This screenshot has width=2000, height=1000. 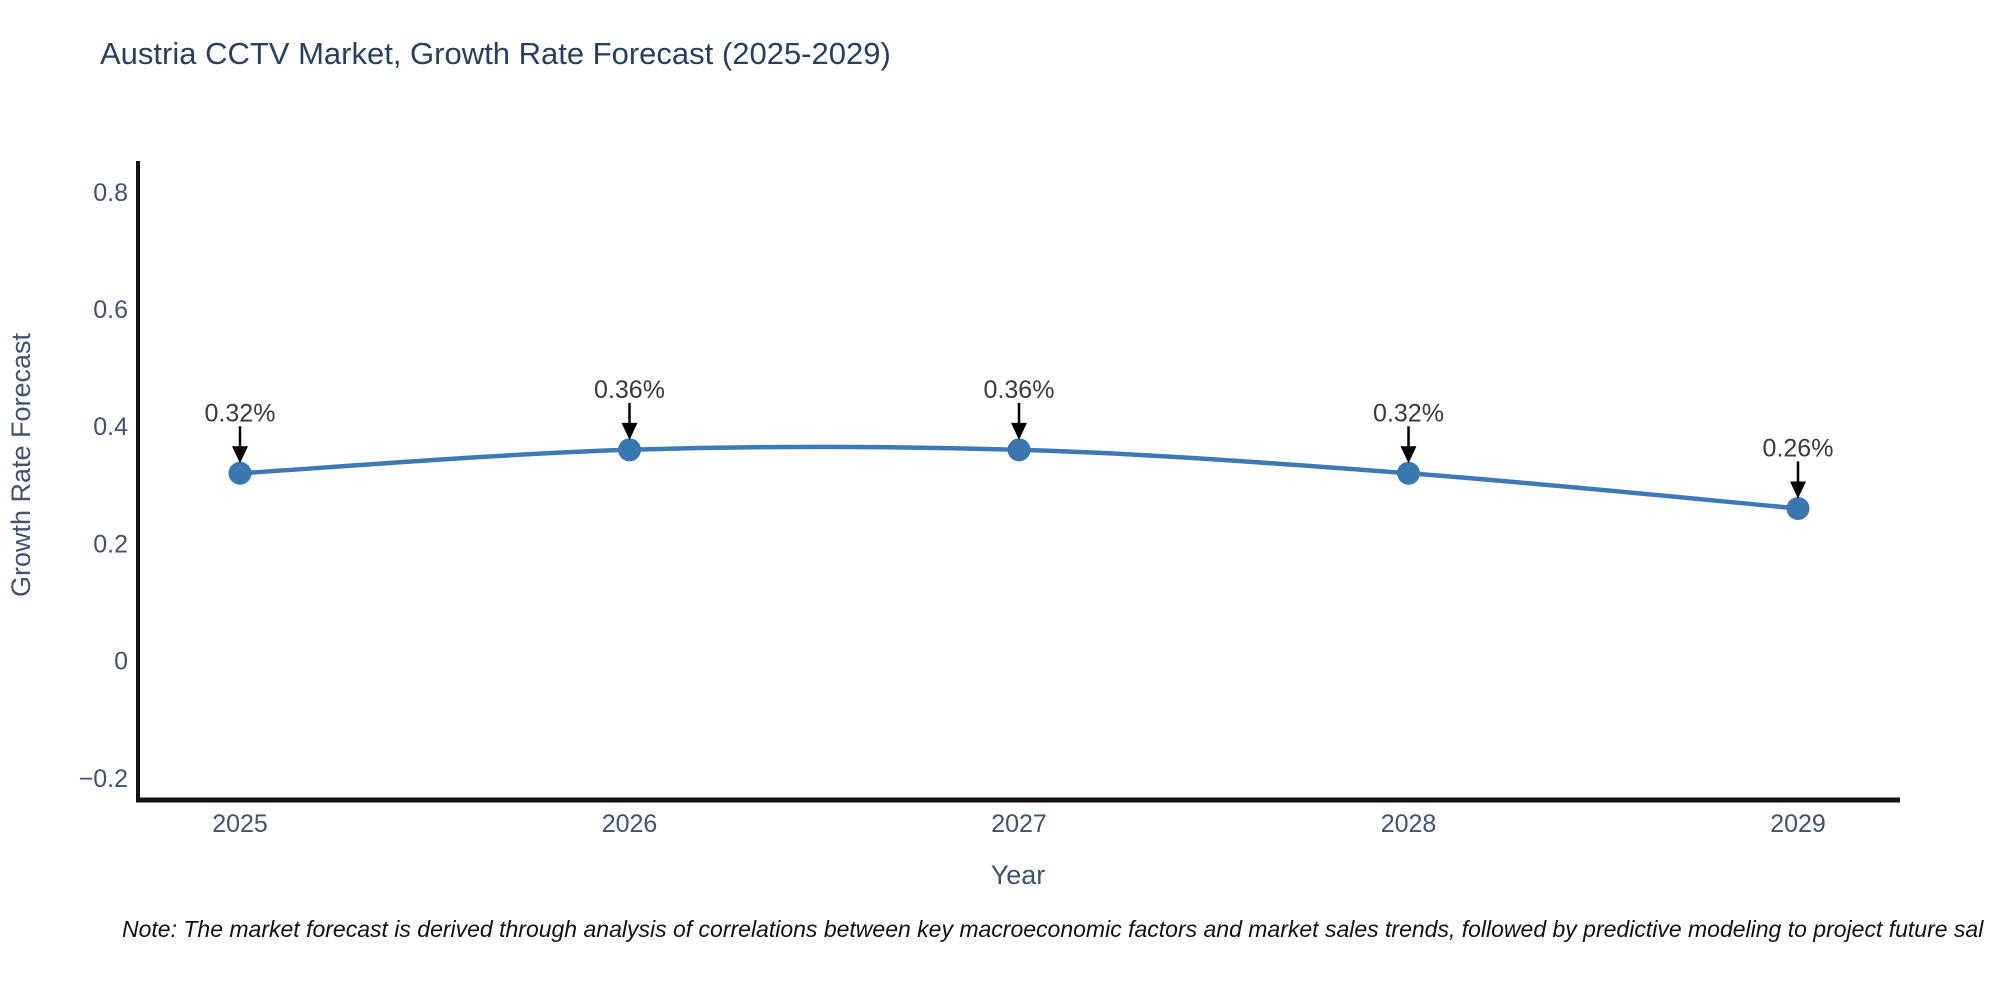 I want to click on y-tick-label: 0.6, so click(x=110, y=310).